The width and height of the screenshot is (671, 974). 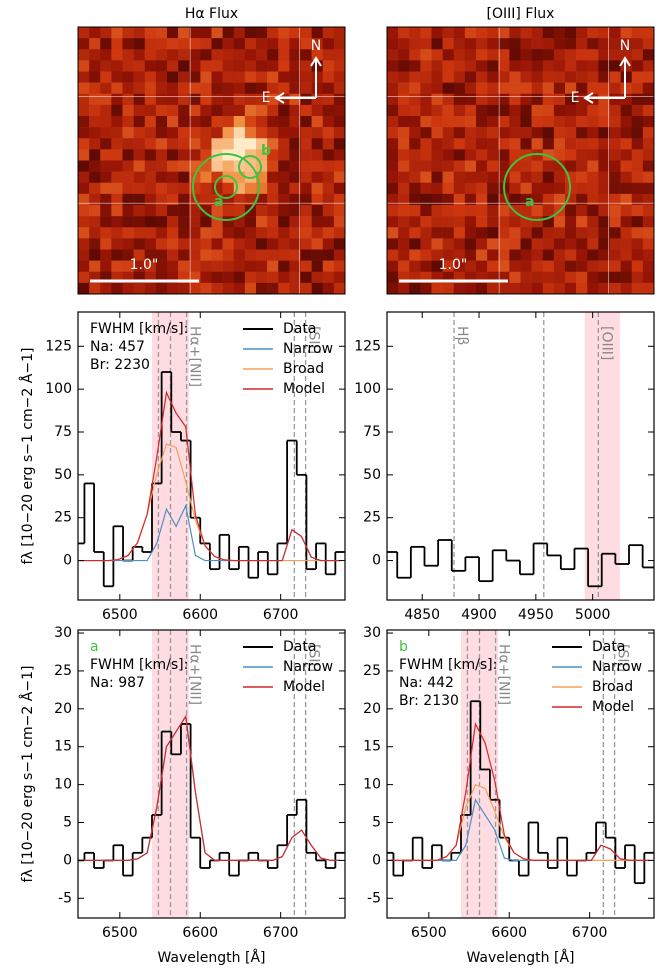 I want to click on legend-label: Model, so click(x=613, y=707).